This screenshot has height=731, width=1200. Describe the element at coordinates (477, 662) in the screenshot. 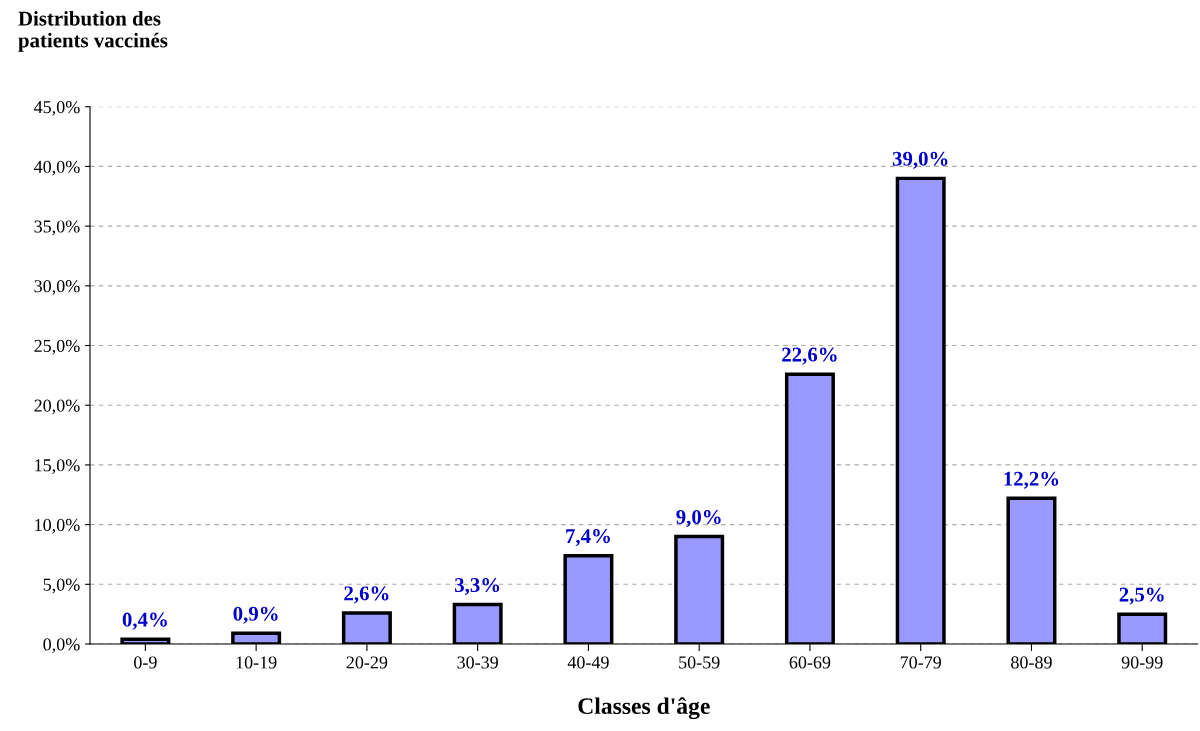

I see `x-tick-label: 30-39` at that location.